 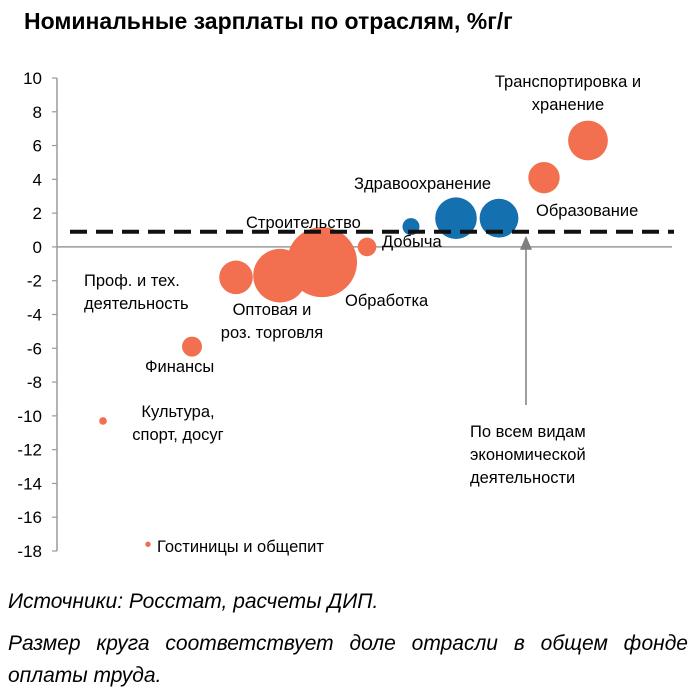 What do you see at coordinates (34, 281) in the screenshot?
I see `y-tick-label: -2` at bounding box center [34, 281].